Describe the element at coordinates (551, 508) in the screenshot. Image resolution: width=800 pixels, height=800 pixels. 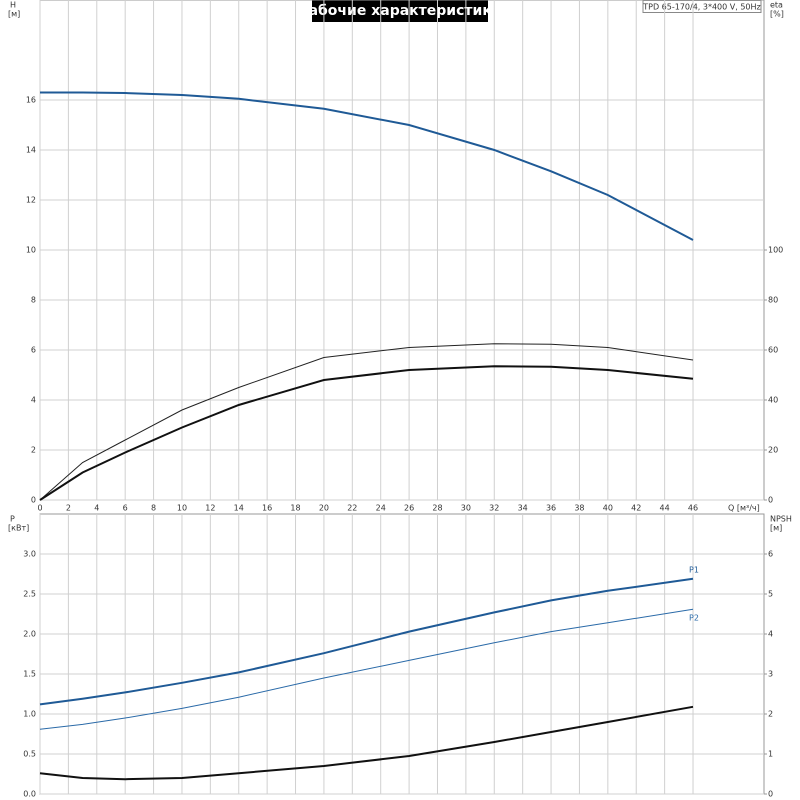
I see `x-tick-label: 36` at that location.